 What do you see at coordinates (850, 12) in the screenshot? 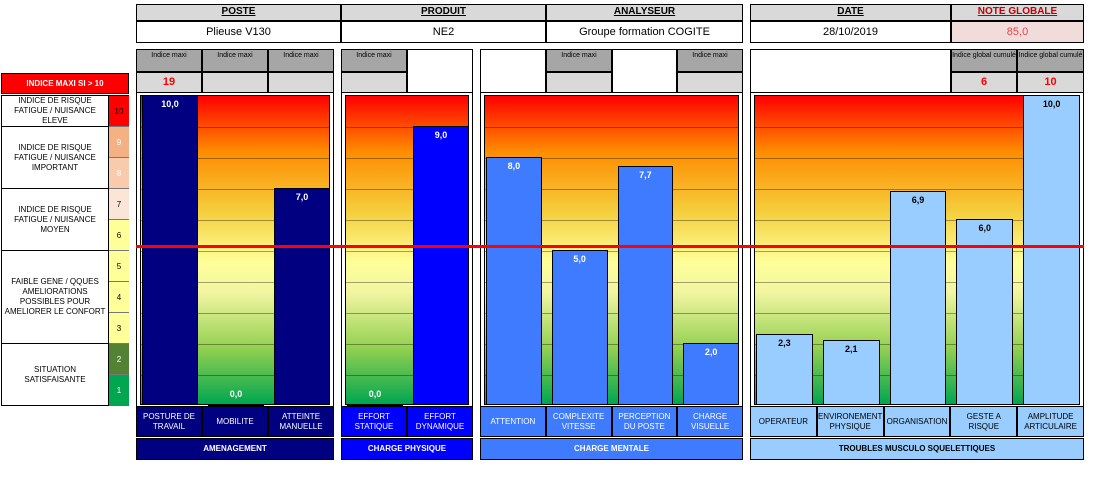
I see `date-header: DATE` at bounding box center [850, 12].